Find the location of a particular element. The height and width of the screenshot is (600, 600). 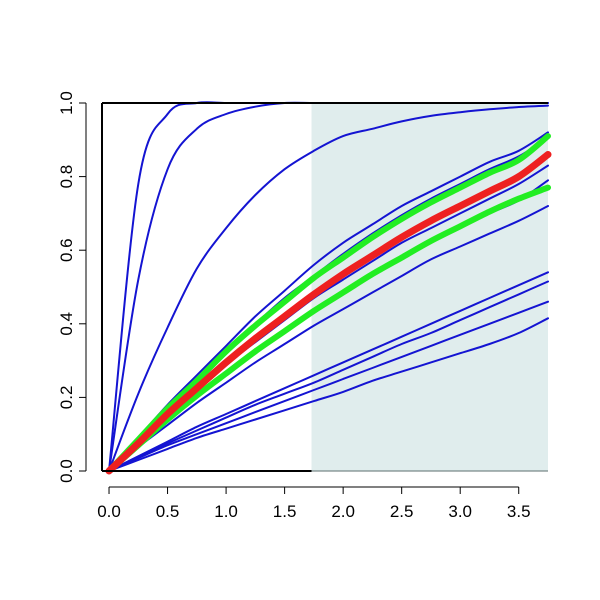

x-tick-label: 3.5 is located at coordinates (519, 511).